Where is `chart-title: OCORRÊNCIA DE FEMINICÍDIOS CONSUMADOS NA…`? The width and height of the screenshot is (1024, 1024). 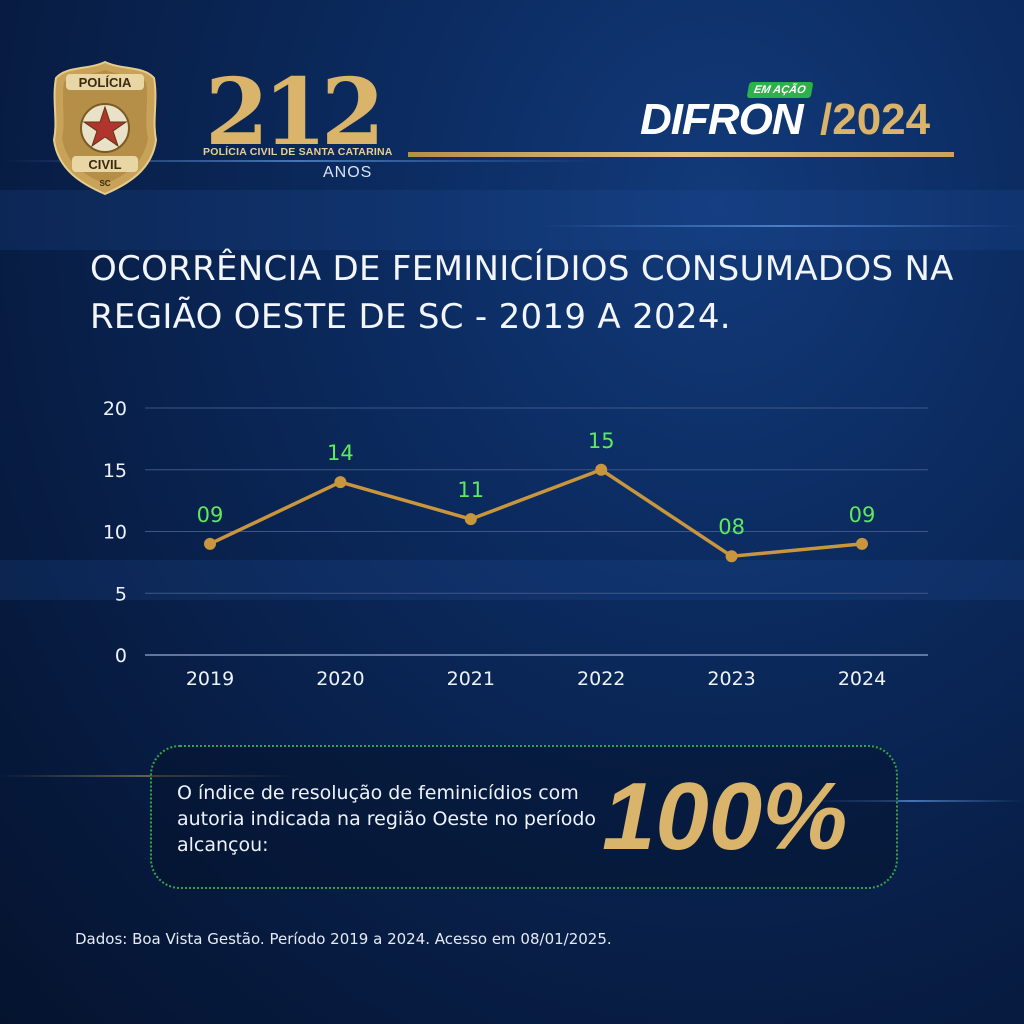 chart-title: OCORRÊNCIA DE FEMINICÍDIOS CONSUMADOS NA… is located at coordinates (522, 293).